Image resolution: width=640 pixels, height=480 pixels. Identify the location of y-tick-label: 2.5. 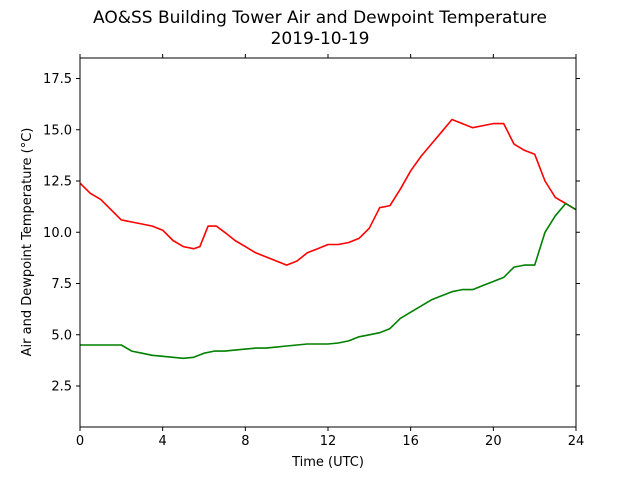
(61, 387).